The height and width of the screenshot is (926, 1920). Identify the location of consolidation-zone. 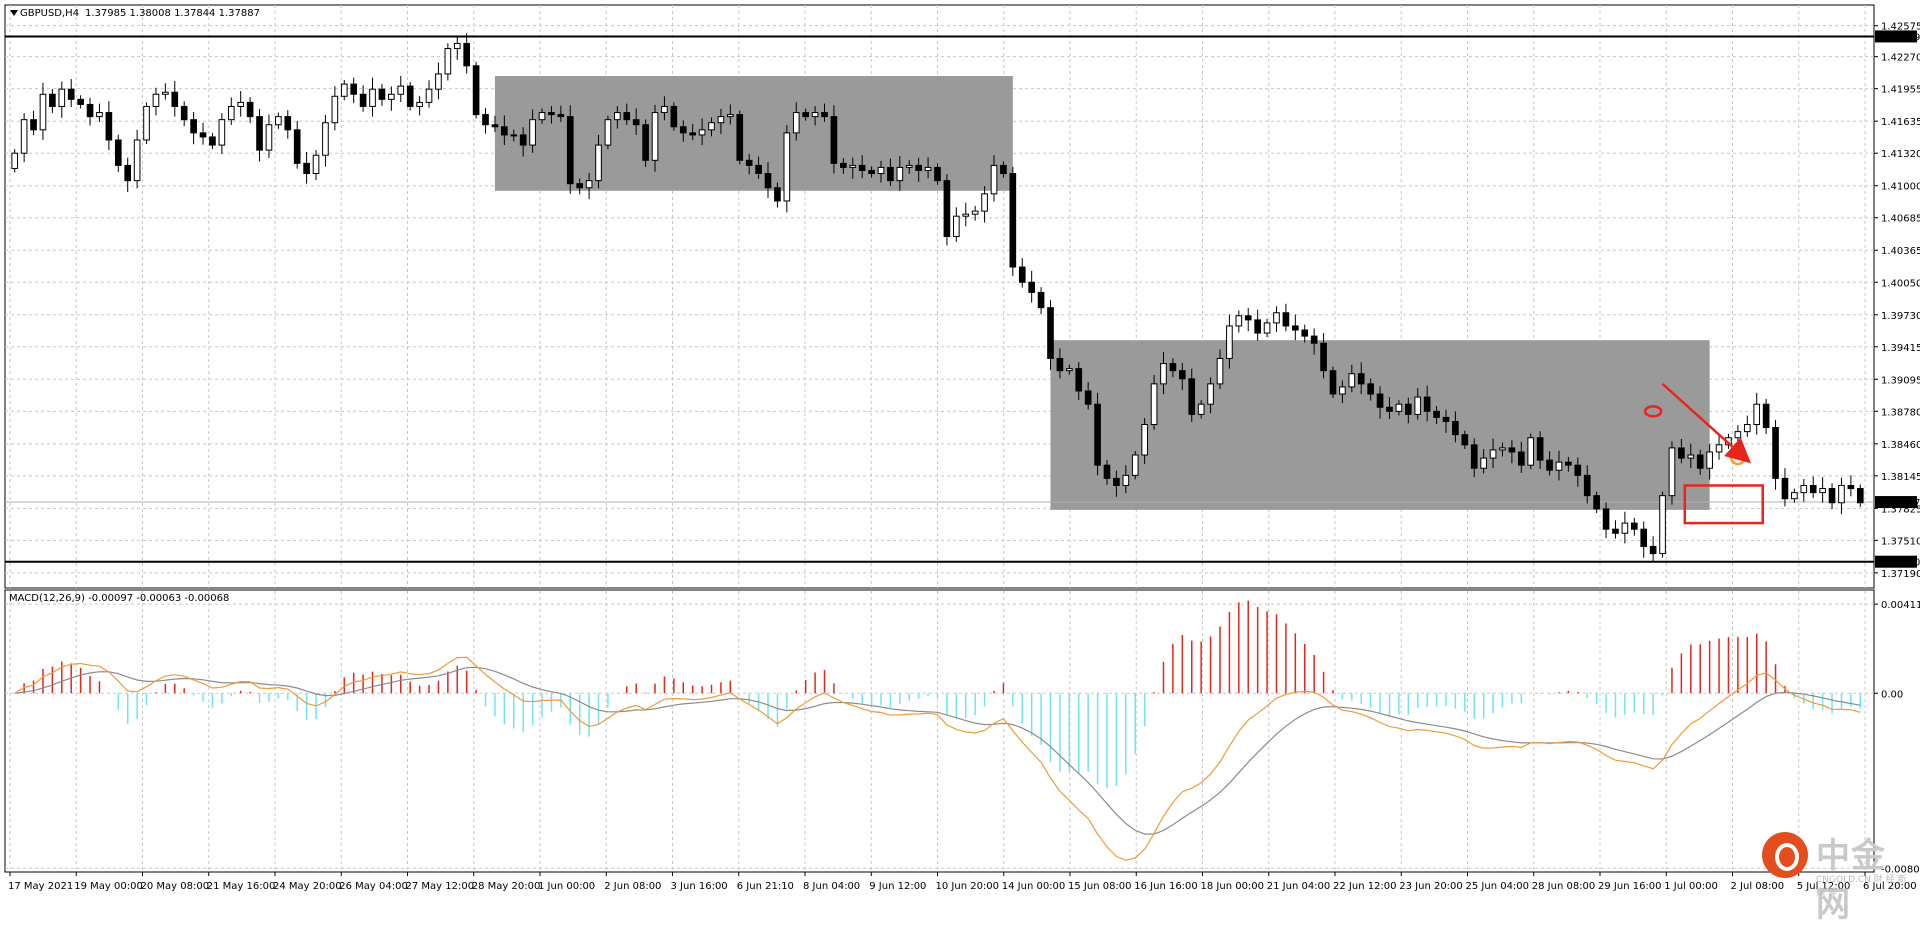
(753, 133).